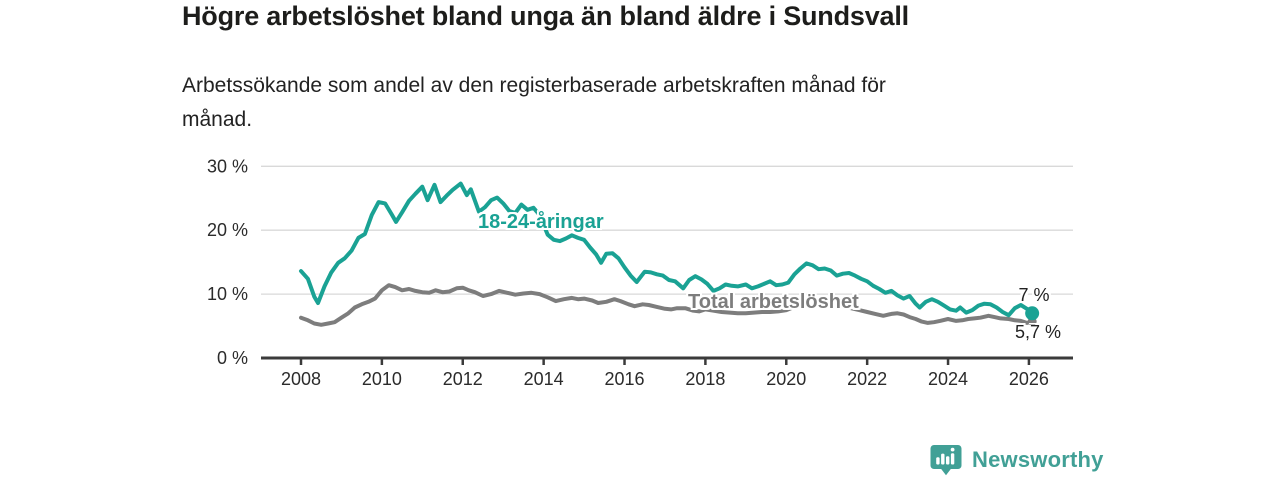 This screenshot has width=1280, height=480. I want to click on newsworthy-logo-icon, so click(946, 460).